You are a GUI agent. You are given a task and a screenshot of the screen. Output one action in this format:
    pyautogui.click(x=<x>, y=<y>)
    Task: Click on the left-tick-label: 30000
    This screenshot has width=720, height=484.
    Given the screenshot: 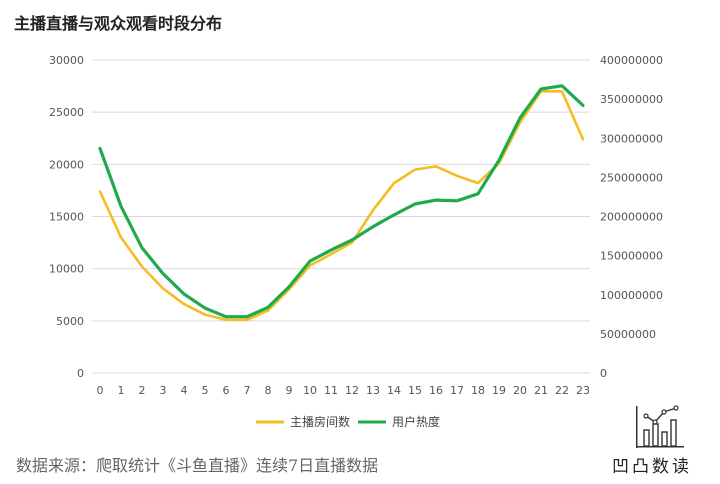 What is the action you would take?
    pyautogui.click(x=66, y=60)
    